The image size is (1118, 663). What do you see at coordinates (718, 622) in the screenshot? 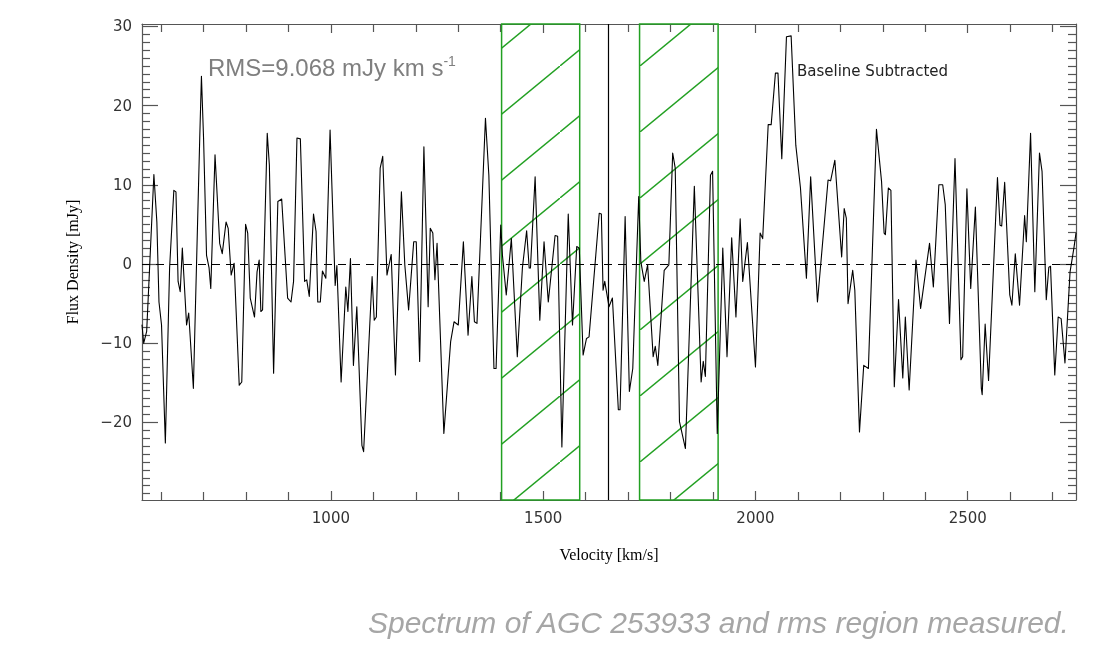
I see `text: Spectrum of AGC 253933 and rms region measured.` at bounding box center [718, 622].